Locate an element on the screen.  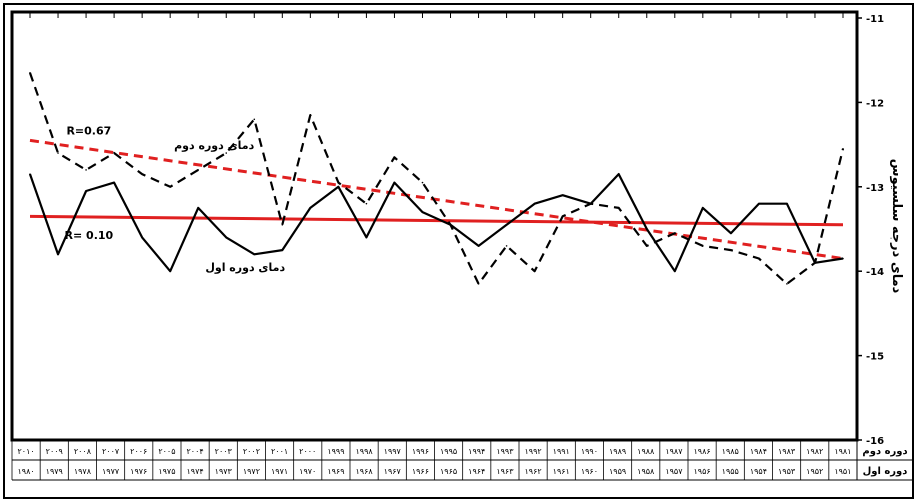
table-cell: ۱۹۶۴ is located at coordinates (476, 471).